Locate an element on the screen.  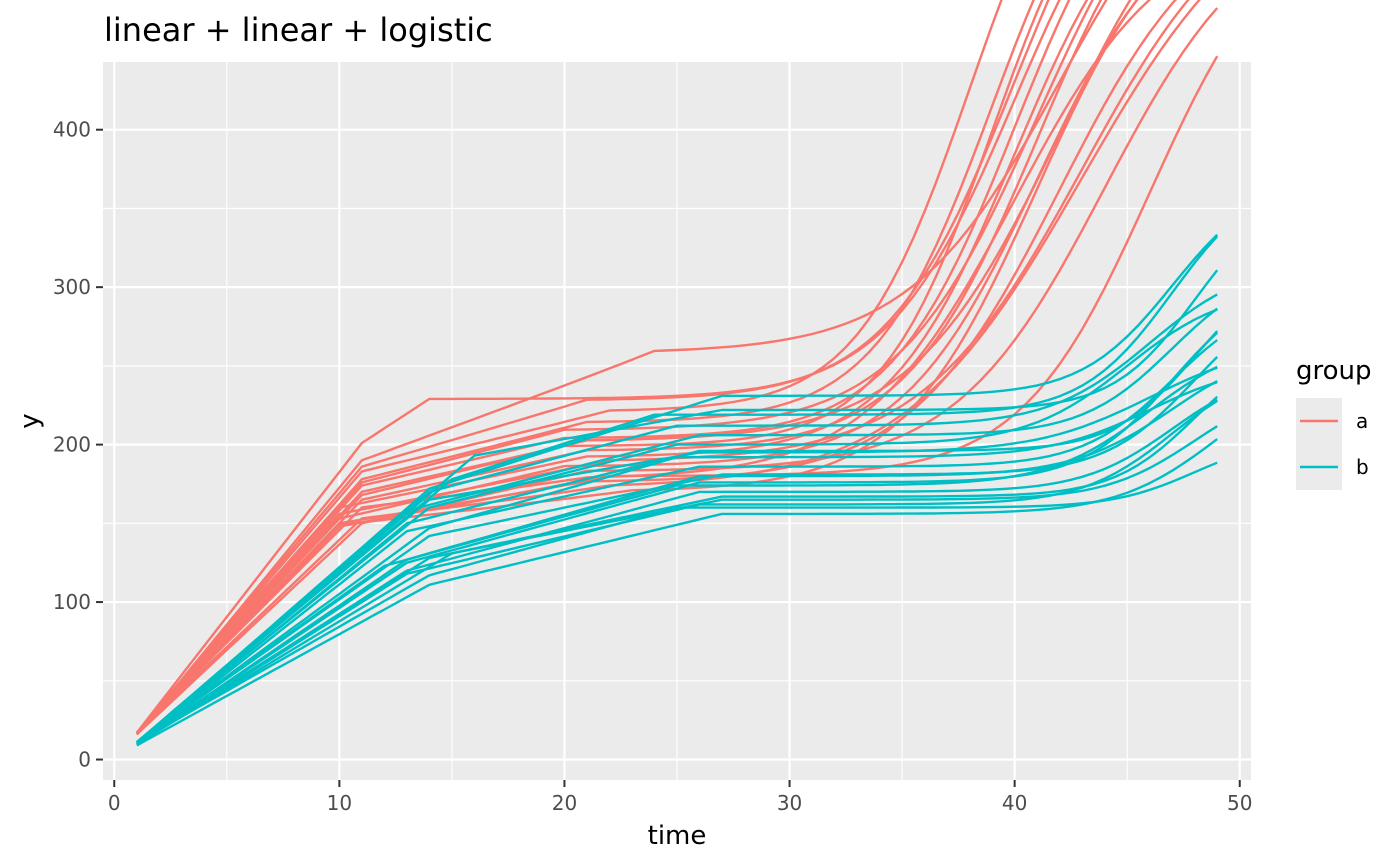
x-tick-label: 10 is located at coordinates (339, 803).